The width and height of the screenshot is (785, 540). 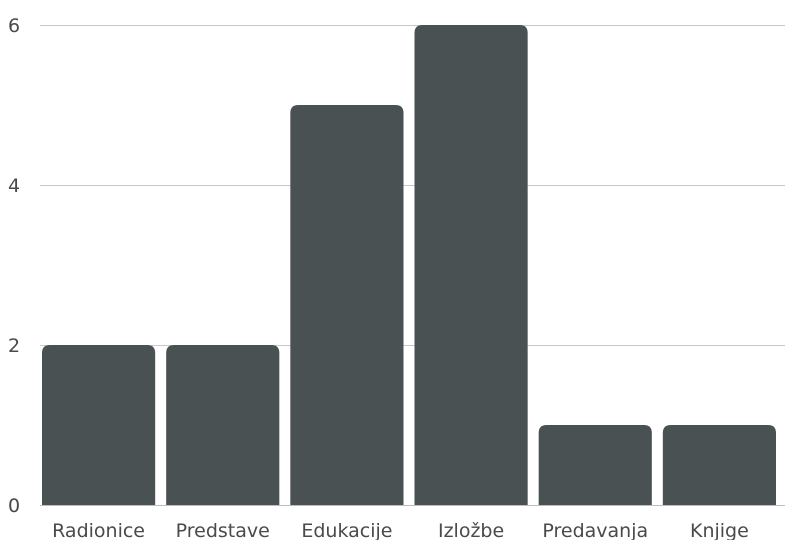 I want to click on x-tick-label: Knjige, so click(x=719, y=530).